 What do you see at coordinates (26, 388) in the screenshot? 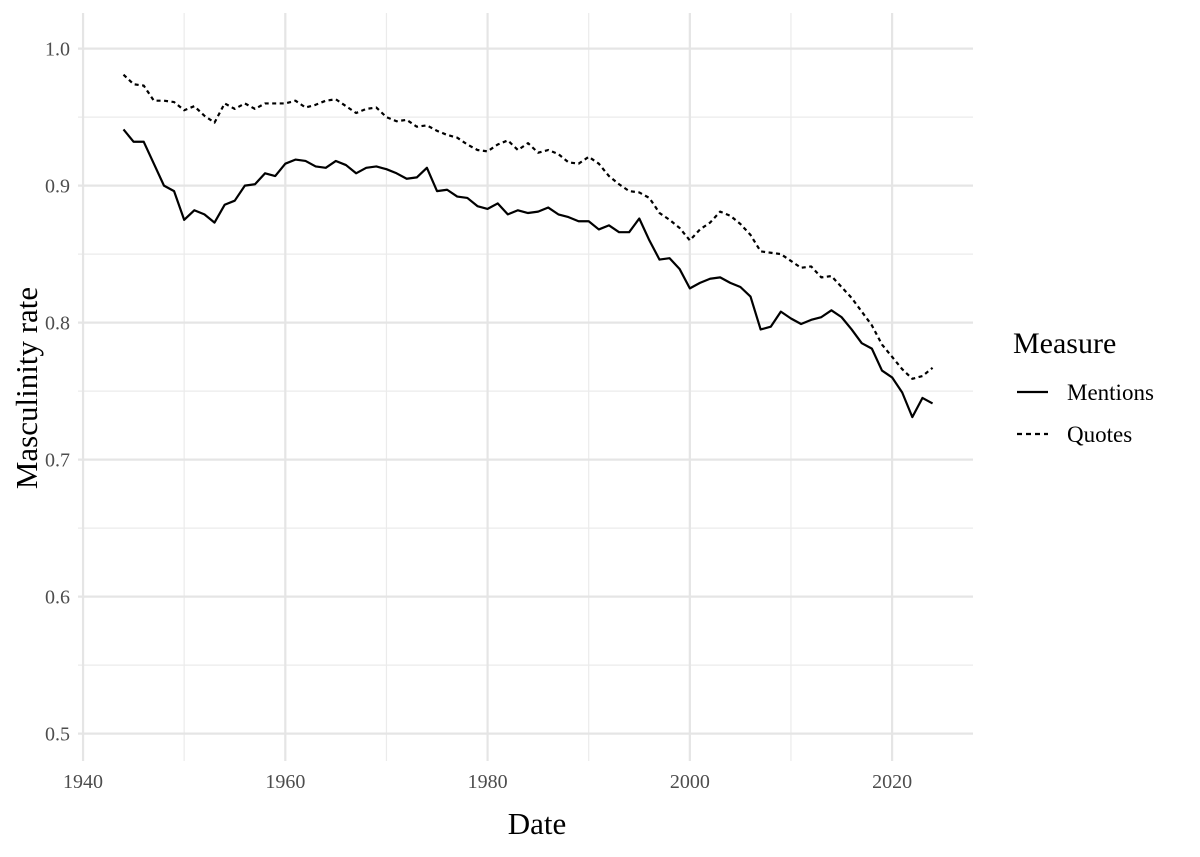
I see `y-axis-title: Masculinity rate` at bounding box center [26, 388].